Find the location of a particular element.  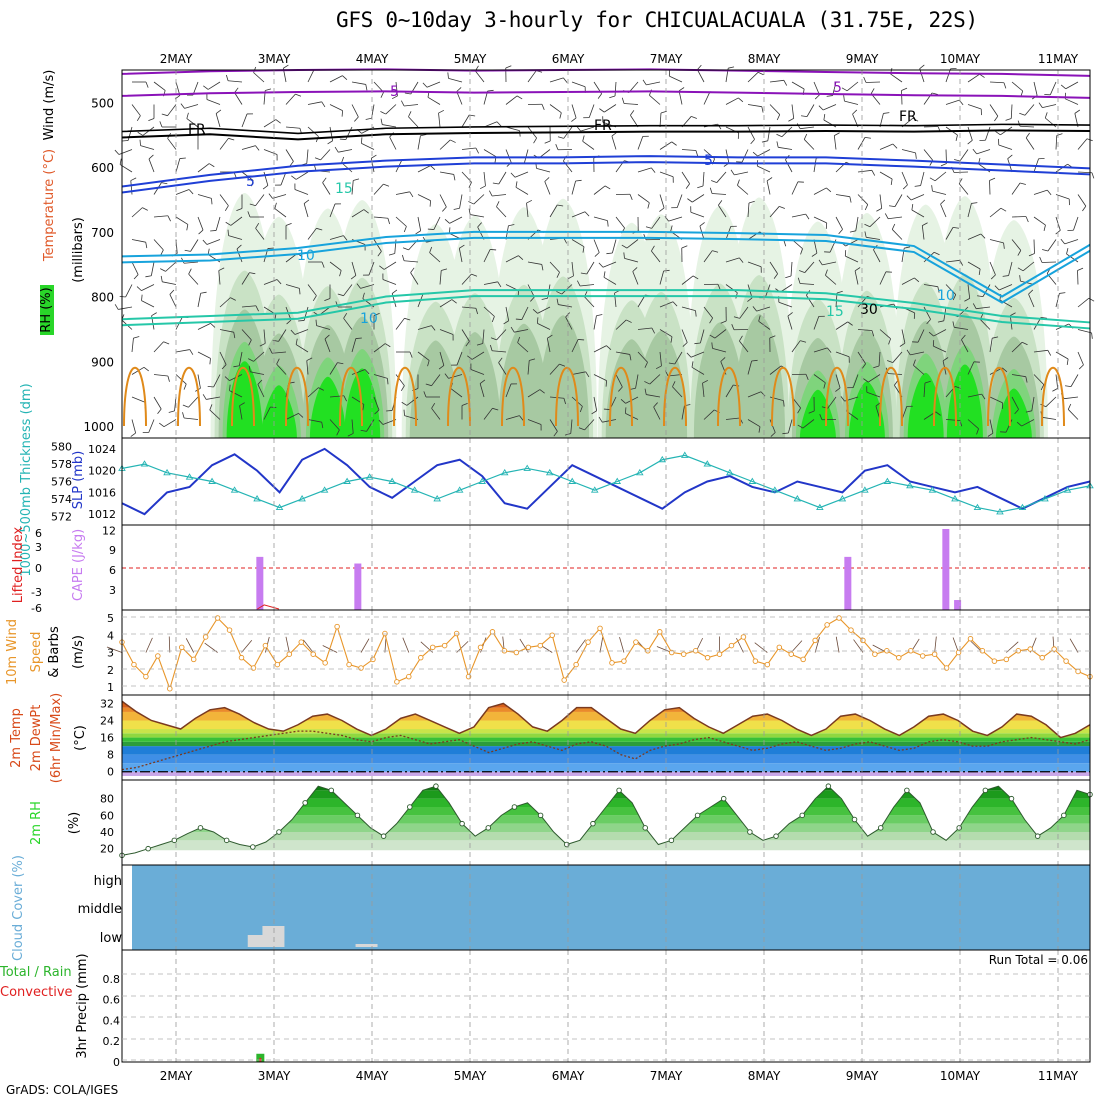

y-axis-label-units: (°C) is located at coordinates (80, 738).